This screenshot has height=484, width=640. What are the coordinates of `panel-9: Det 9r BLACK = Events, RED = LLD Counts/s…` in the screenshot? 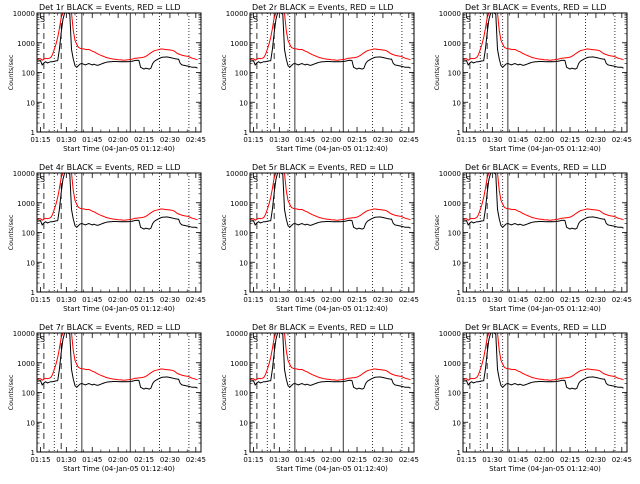 It's located at (532, 398).